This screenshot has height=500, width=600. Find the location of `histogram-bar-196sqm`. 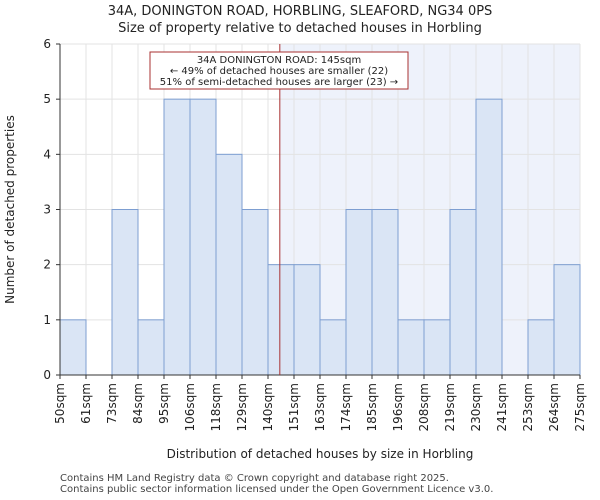

histogram-bar-196sqm is located at coordinates (411, 347).